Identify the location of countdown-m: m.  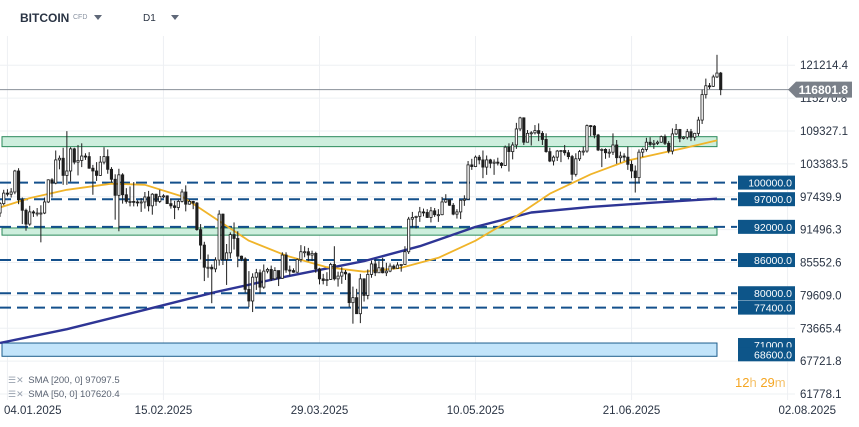
(780, 382).